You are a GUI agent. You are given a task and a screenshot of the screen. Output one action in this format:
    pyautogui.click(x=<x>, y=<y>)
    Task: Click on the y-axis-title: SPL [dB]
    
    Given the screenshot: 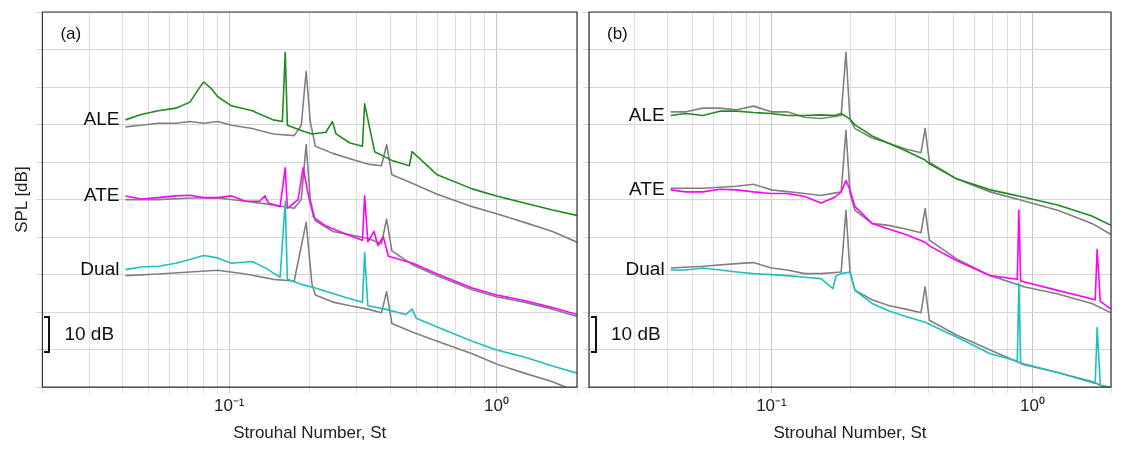 What is the action you would take?
    pyautogui.click(x=21, y=199)
    